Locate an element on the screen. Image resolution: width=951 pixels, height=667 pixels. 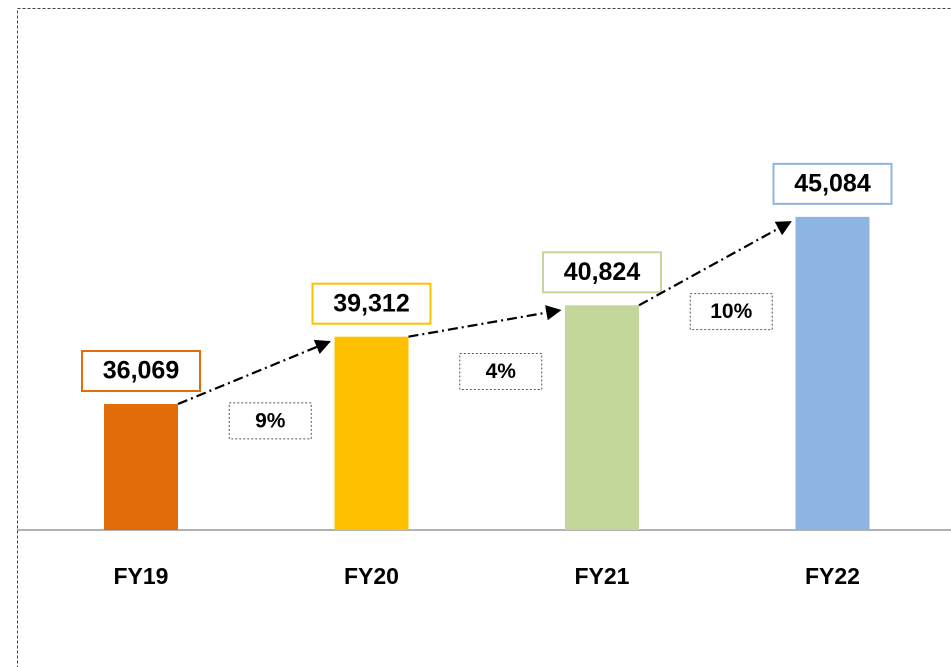
annotation: 9% is located at coordinates (270, 420).